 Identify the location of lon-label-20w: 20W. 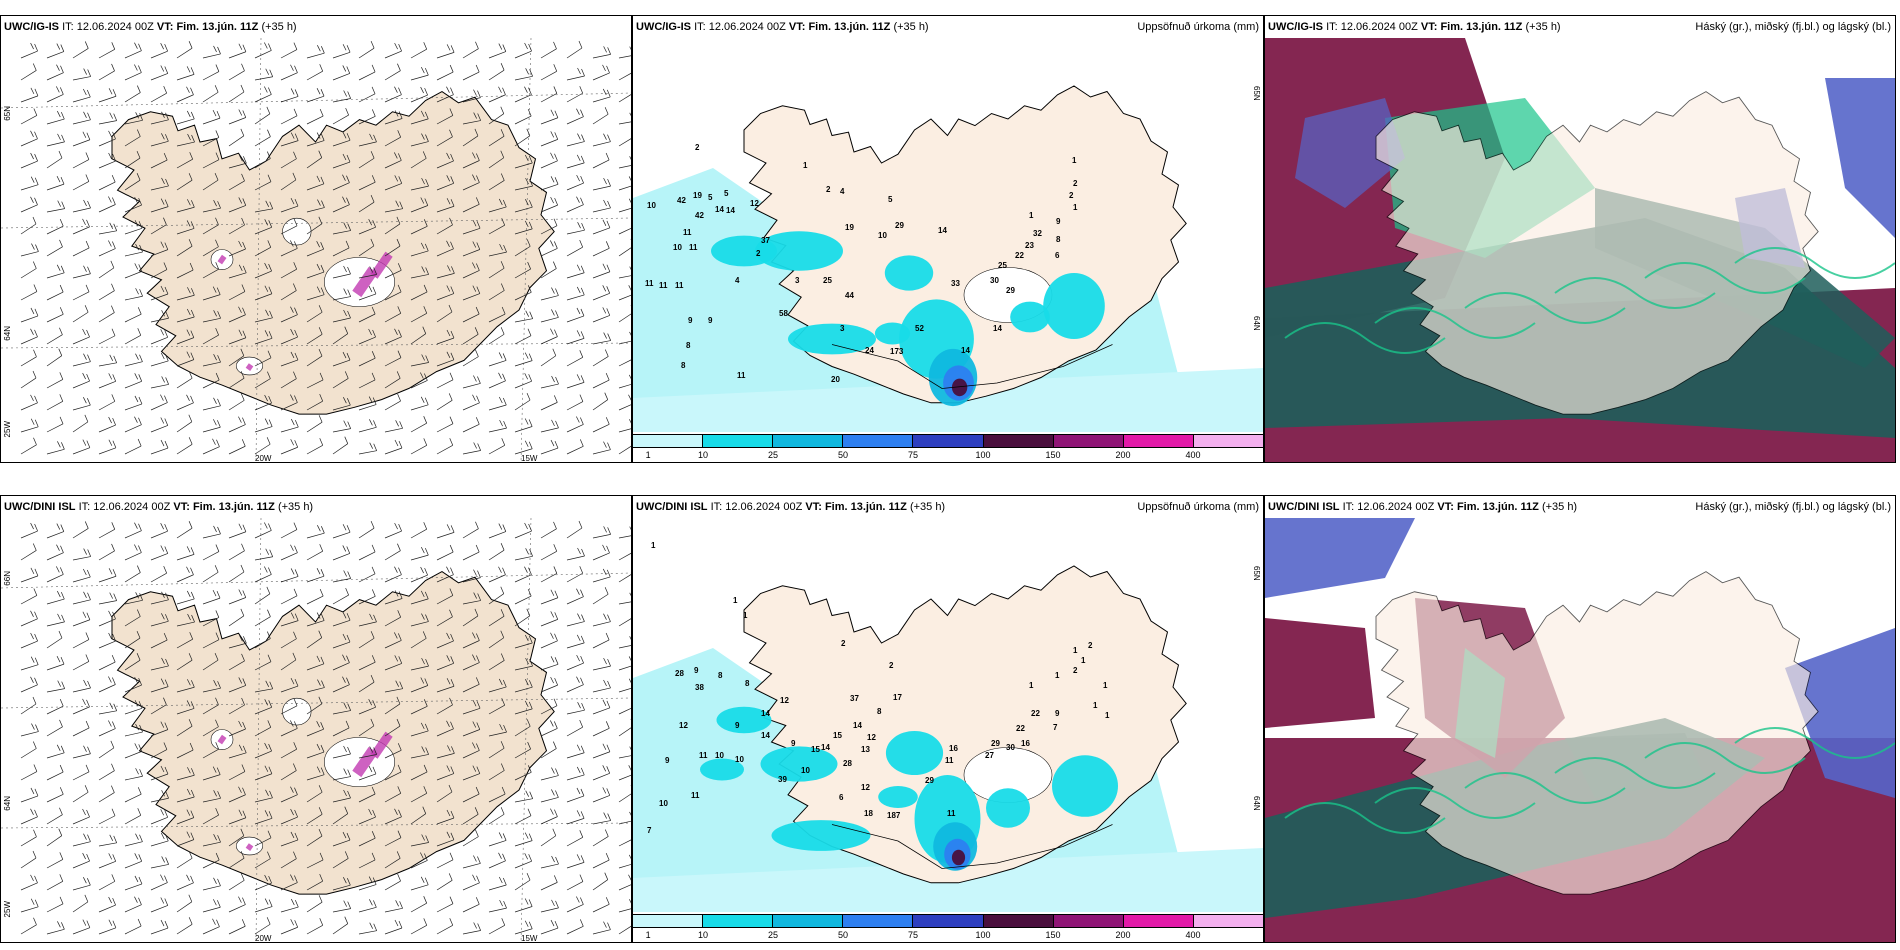
(263, 938).